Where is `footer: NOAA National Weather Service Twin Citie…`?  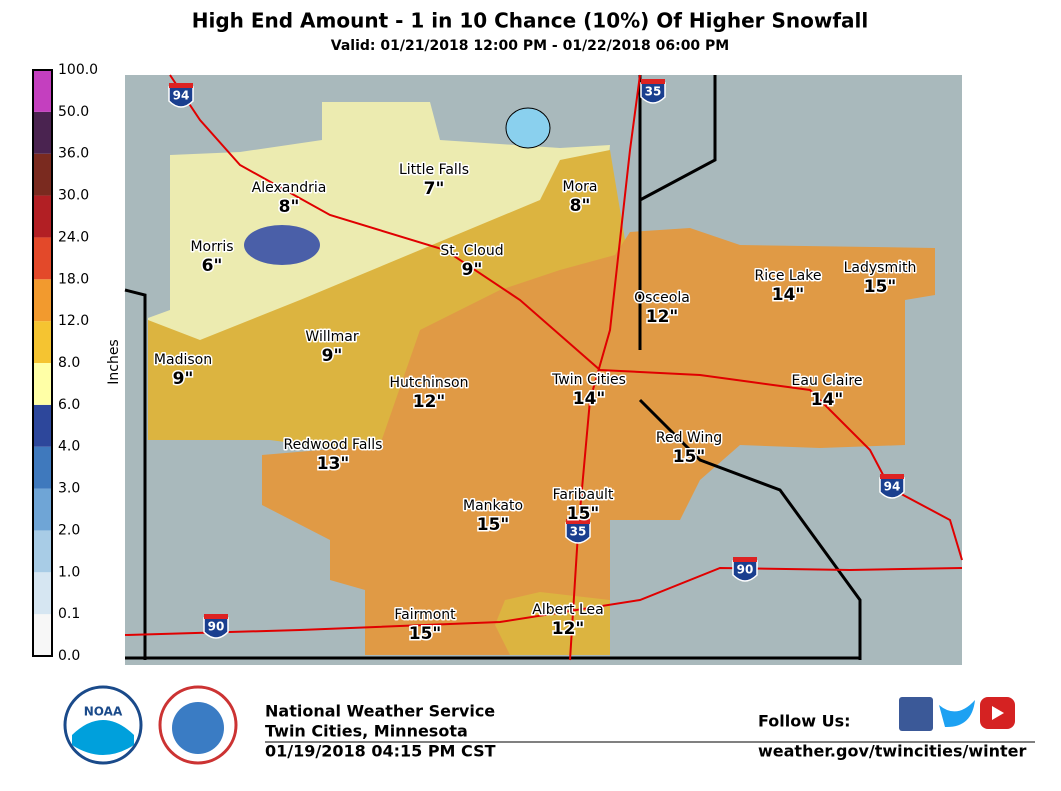
footer: NOAA National Weather Service Twin Citie… is located at coordinates (549, 725).